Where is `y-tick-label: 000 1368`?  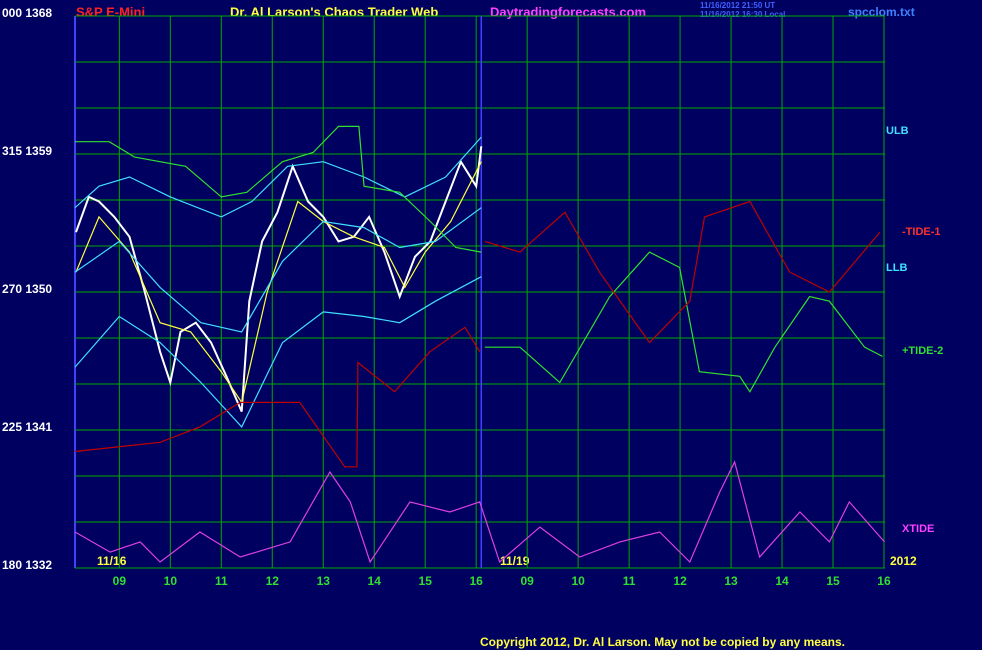
y-tick-label: 000 1368 is located at coordinates (27, 13).